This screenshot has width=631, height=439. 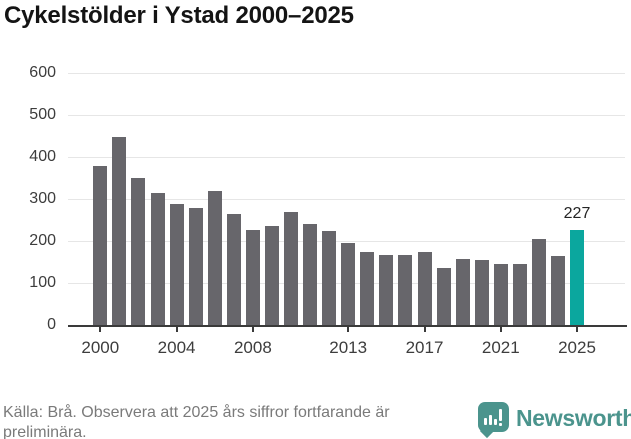 I want to click on bar-chart-bubble-icon, so click(x=493, y=420).